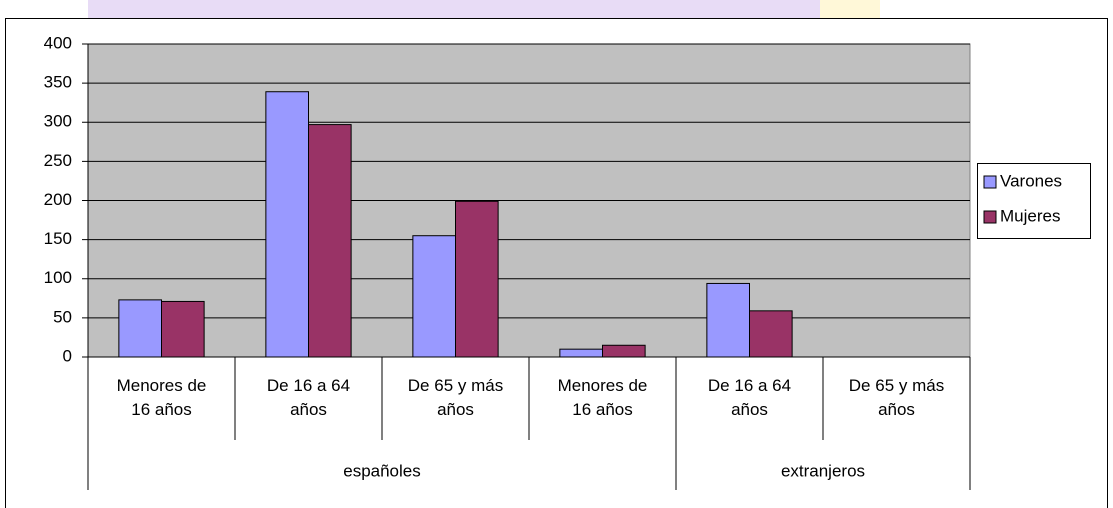 Image resolution: width=1113 pixels, height=508 pixels. Describe the element at coordinates (58, 199) in the screenshot. I see `y-tick-label: 200` at that location.